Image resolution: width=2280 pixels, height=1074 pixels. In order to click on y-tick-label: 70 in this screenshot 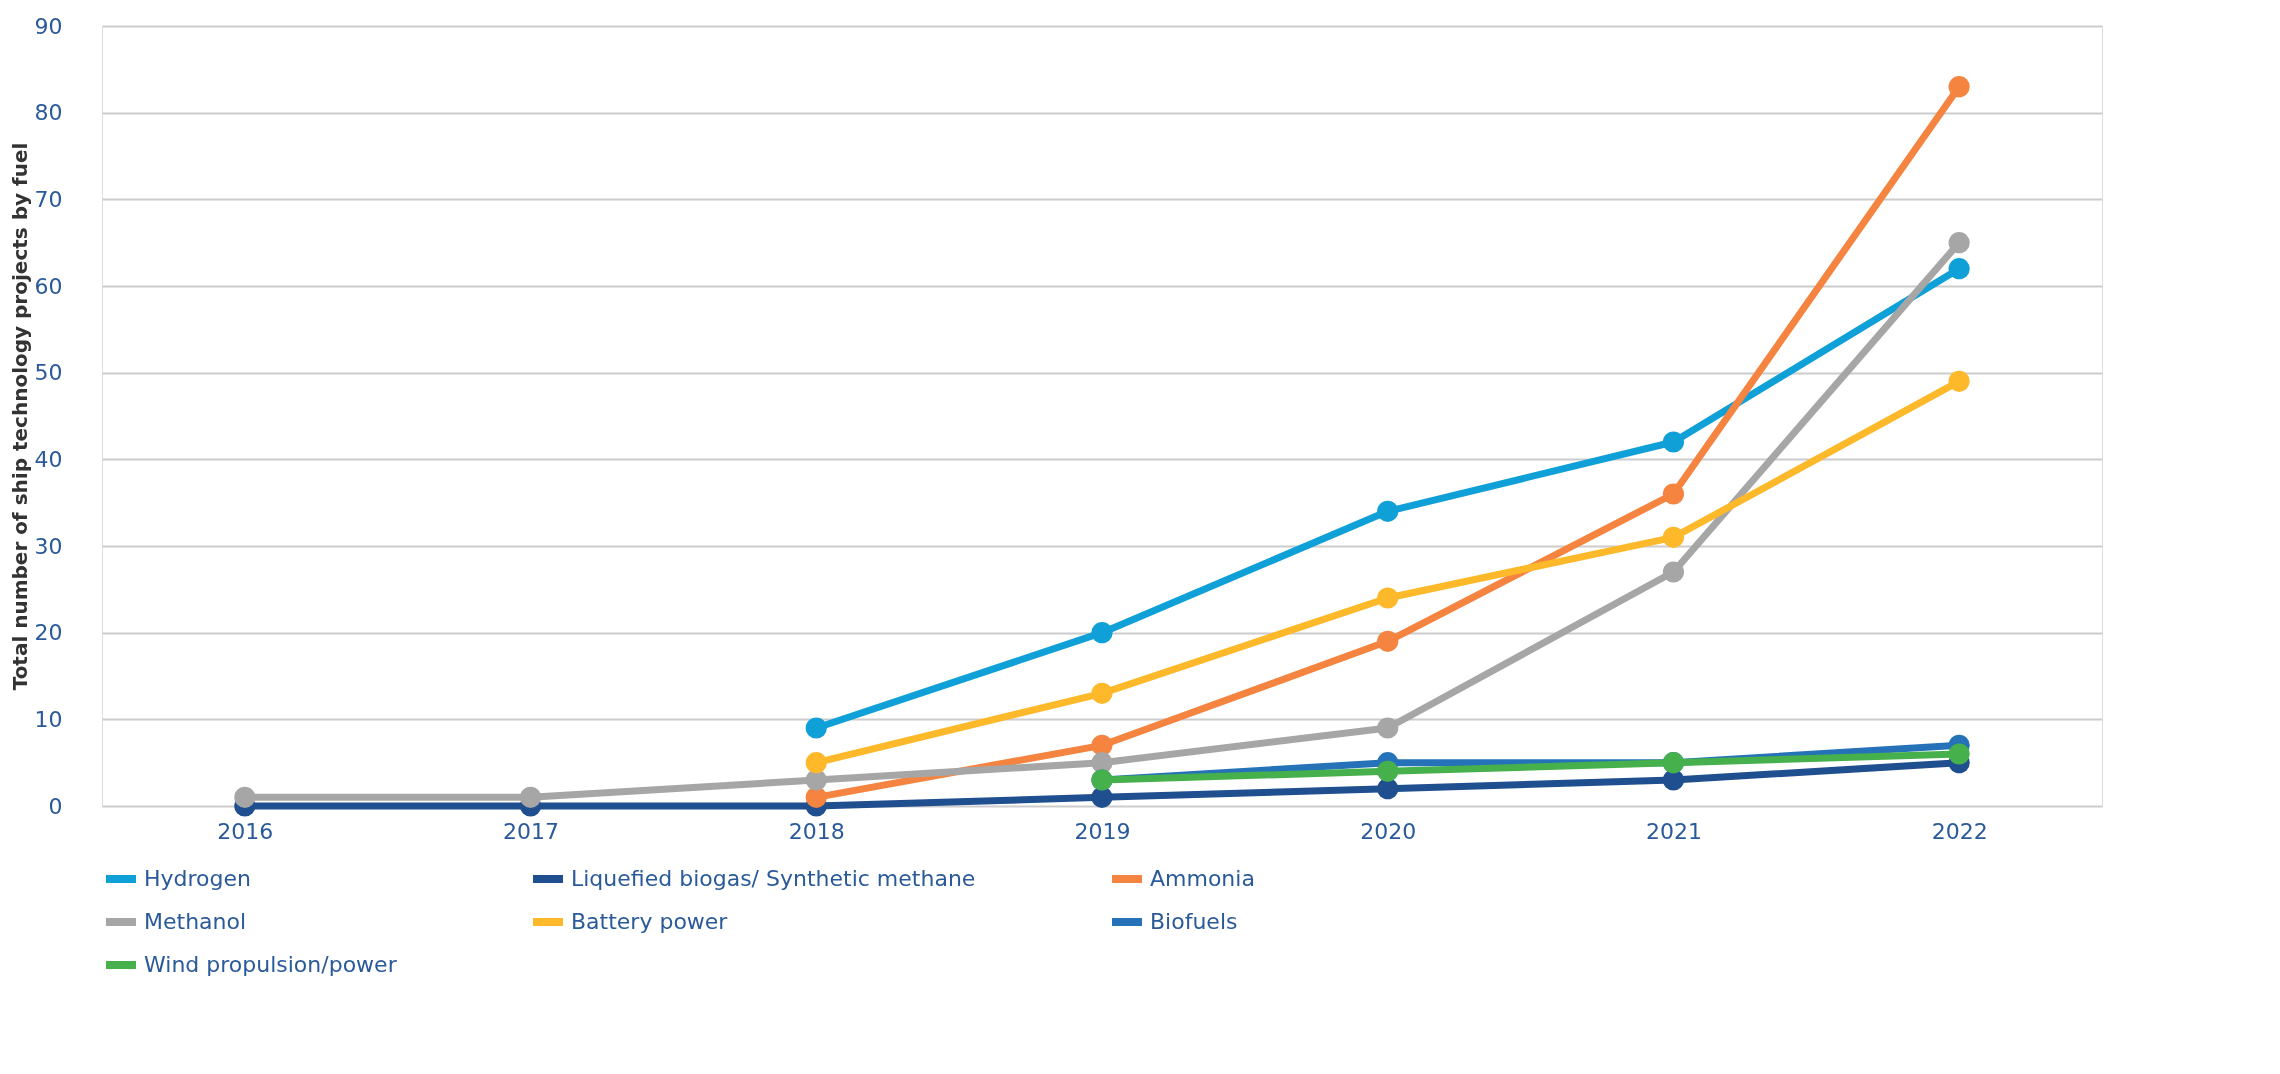, I will do `click(48, 199)`.